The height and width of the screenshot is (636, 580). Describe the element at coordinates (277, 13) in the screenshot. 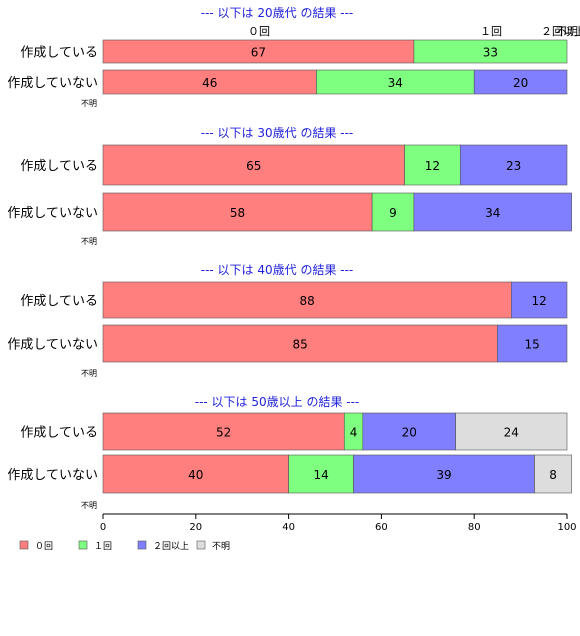

I see `panel-title: --- 以下は 20歳代 の結果 ---` at that location.